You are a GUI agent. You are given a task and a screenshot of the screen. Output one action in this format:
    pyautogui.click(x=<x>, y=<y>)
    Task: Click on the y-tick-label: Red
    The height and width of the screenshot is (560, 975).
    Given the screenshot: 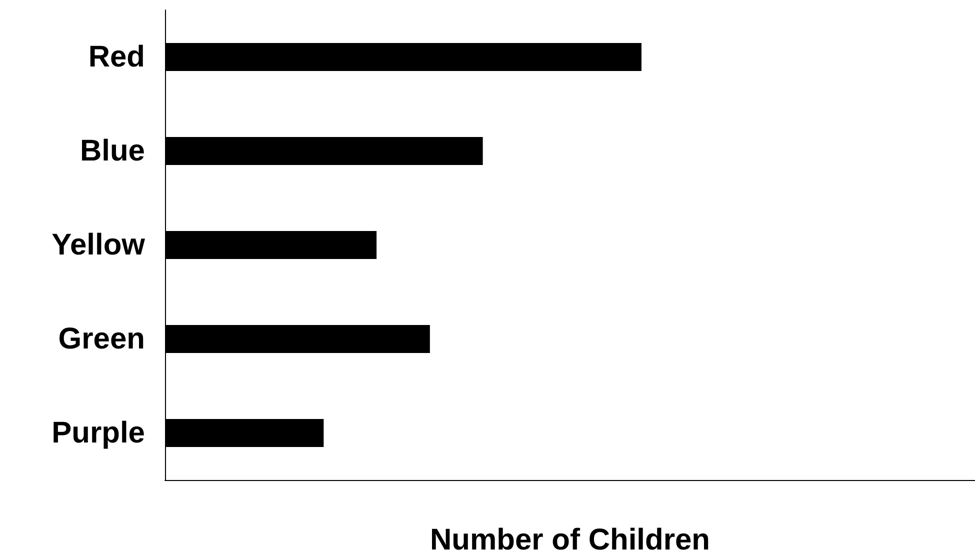 What is the action you would take?
    pyautogui.click(x=116, y=57)
    